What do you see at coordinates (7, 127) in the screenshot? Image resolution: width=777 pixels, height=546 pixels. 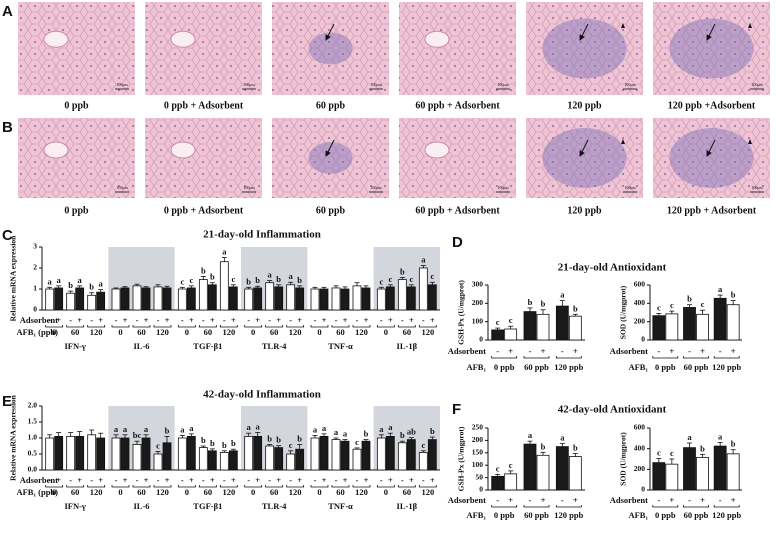 I see `panel-label: B` at bounding box center [7, 127].